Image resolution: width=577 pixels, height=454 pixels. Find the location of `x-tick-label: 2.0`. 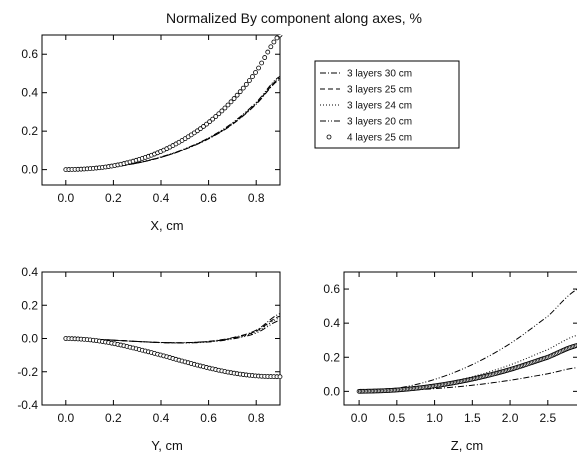

x-tick-label: 2.0 is located at coordinates (510, 418).